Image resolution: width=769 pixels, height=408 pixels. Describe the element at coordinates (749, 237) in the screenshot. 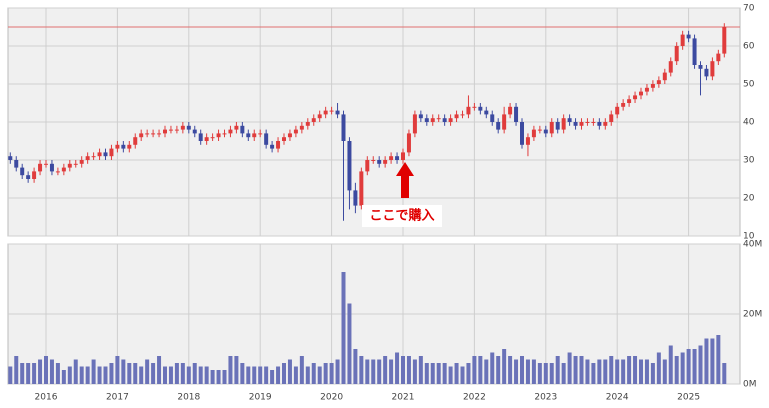

I see `y-tick-label: 10` at that location.